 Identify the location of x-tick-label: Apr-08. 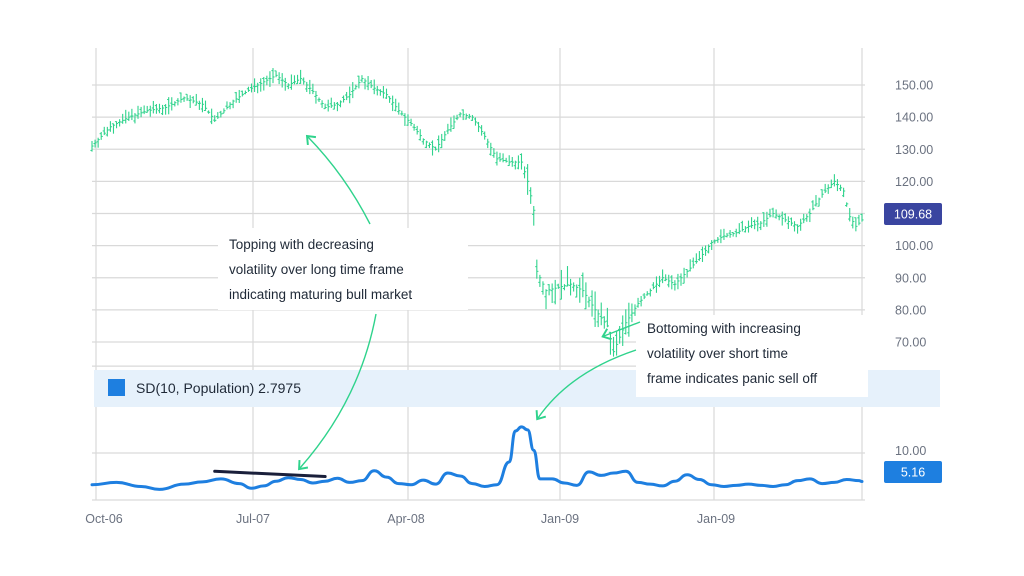
(406, 519).